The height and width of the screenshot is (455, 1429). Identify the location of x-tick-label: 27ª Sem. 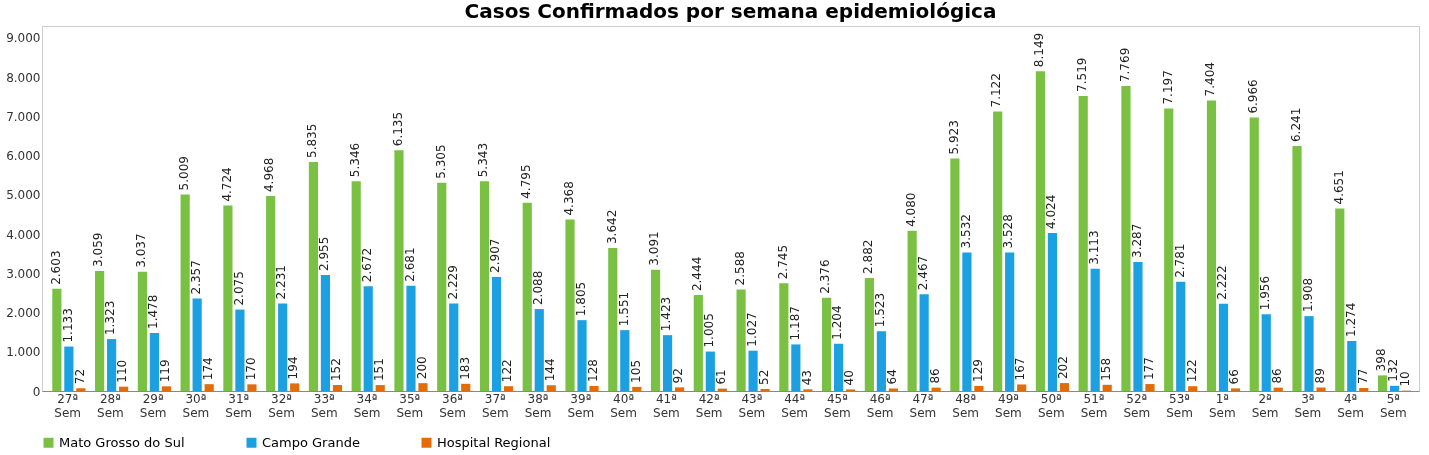
(68, 405).